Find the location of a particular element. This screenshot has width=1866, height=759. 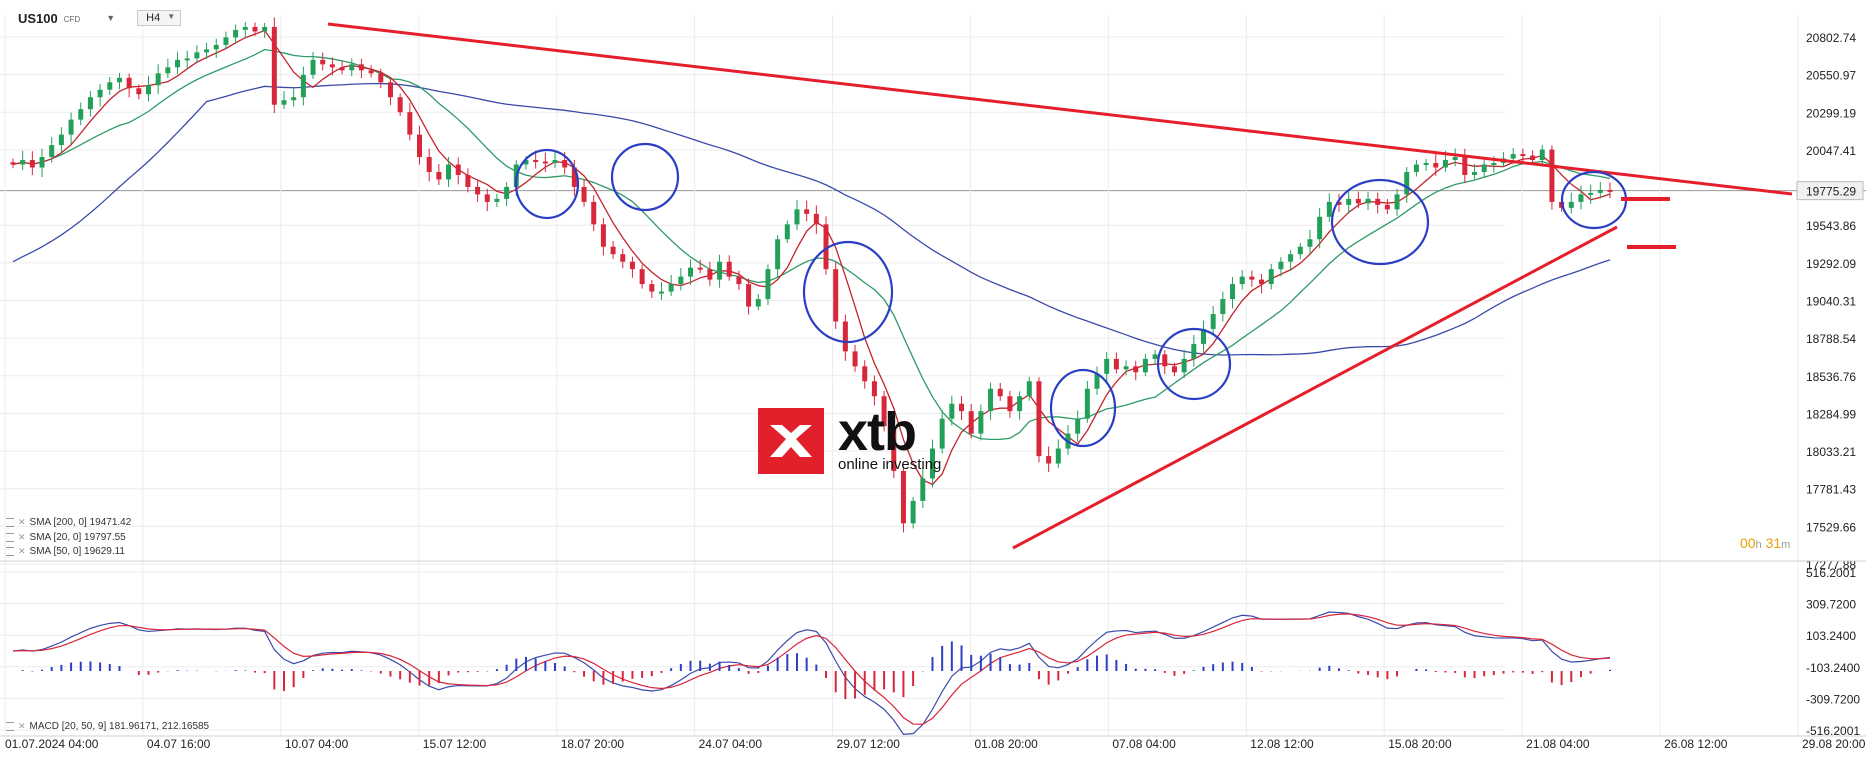

legend-macd: ✕ MACD [20, 50, 9] 181.96171, 212.16585 is located at coordinates (107, 726).